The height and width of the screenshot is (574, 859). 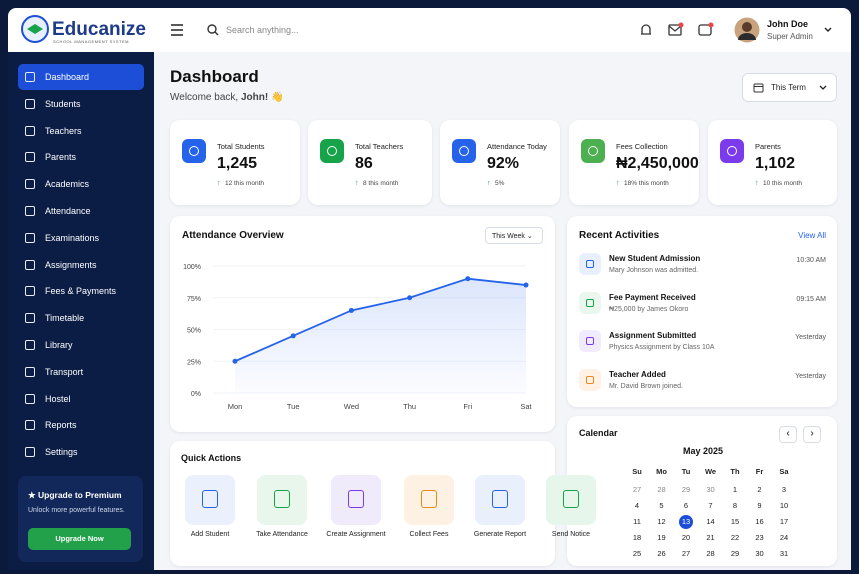 What do you see at coordinates (686, 505) in the screenshot?
I see `calendar-day: 6` at bounding box center [686, 505].